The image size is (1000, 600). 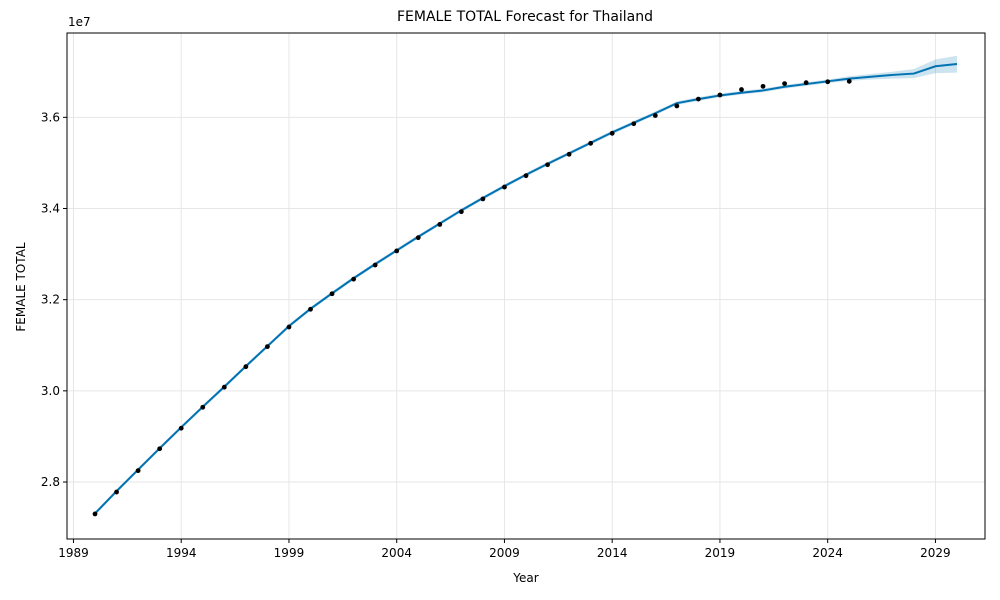 I want to click on x-tick-label: 2029, so click(x=935, y=553).